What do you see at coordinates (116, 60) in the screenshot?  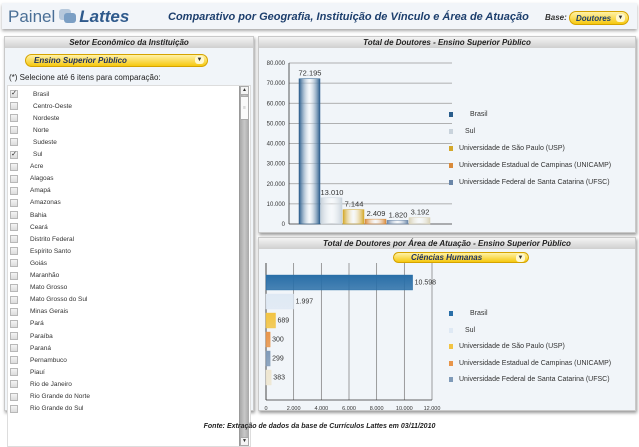 I see `sector-dropdown: Ensino Superior Público ▼` at bounding box center [116, 60].